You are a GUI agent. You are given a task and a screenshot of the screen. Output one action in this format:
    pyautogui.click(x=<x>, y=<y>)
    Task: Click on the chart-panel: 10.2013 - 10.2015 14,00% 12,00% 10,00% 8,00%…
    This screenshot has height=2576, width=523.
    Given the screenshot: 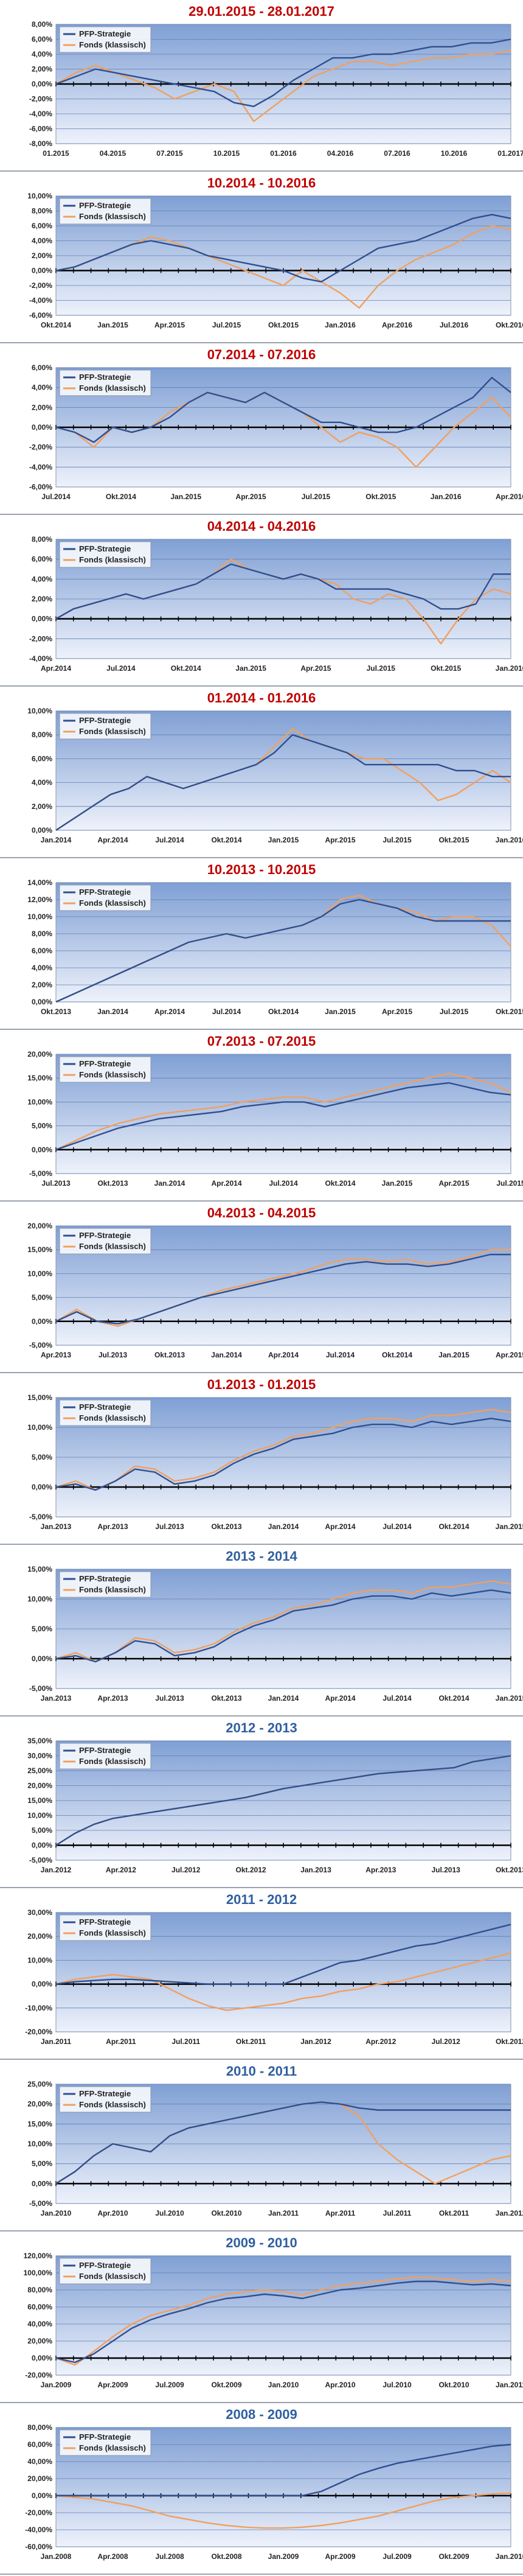 What is the action you would take?
    pyautogui.click(x=261, y=944)
    